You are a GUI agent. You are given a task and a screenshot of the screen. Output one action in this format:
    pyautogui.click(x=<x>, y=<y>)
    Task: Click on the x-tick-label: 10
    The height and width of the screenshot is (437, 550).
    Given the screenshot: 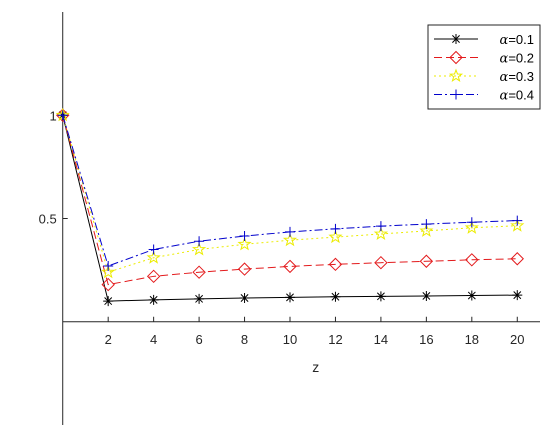 What is the action you would take?
    pyautogui.click(x=290, y=339)
    